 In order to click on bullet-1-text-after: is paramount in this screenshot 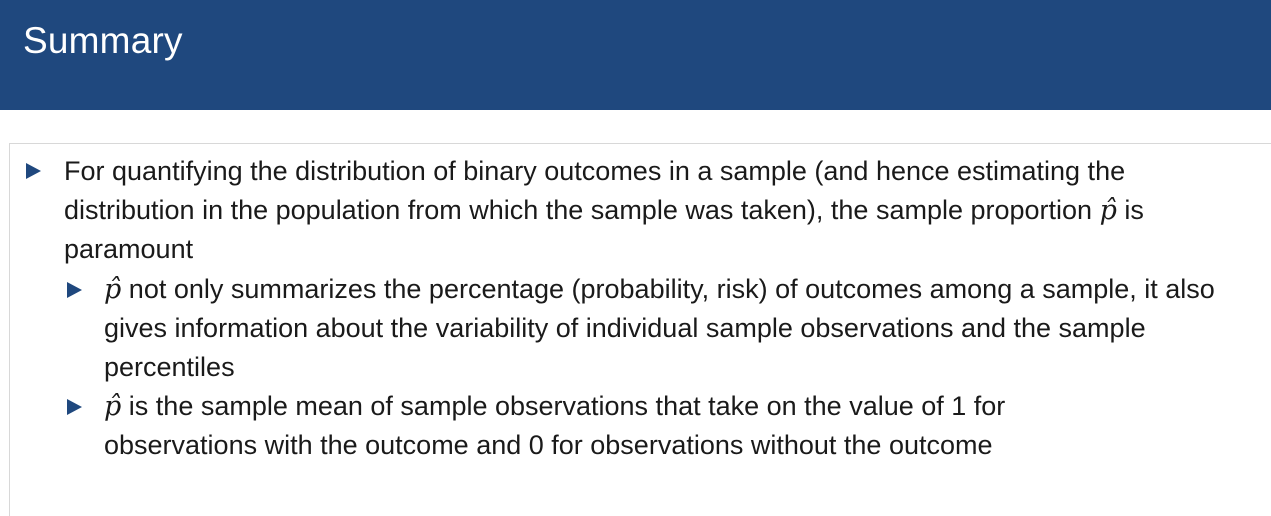, I will do `click(604, 229)`.